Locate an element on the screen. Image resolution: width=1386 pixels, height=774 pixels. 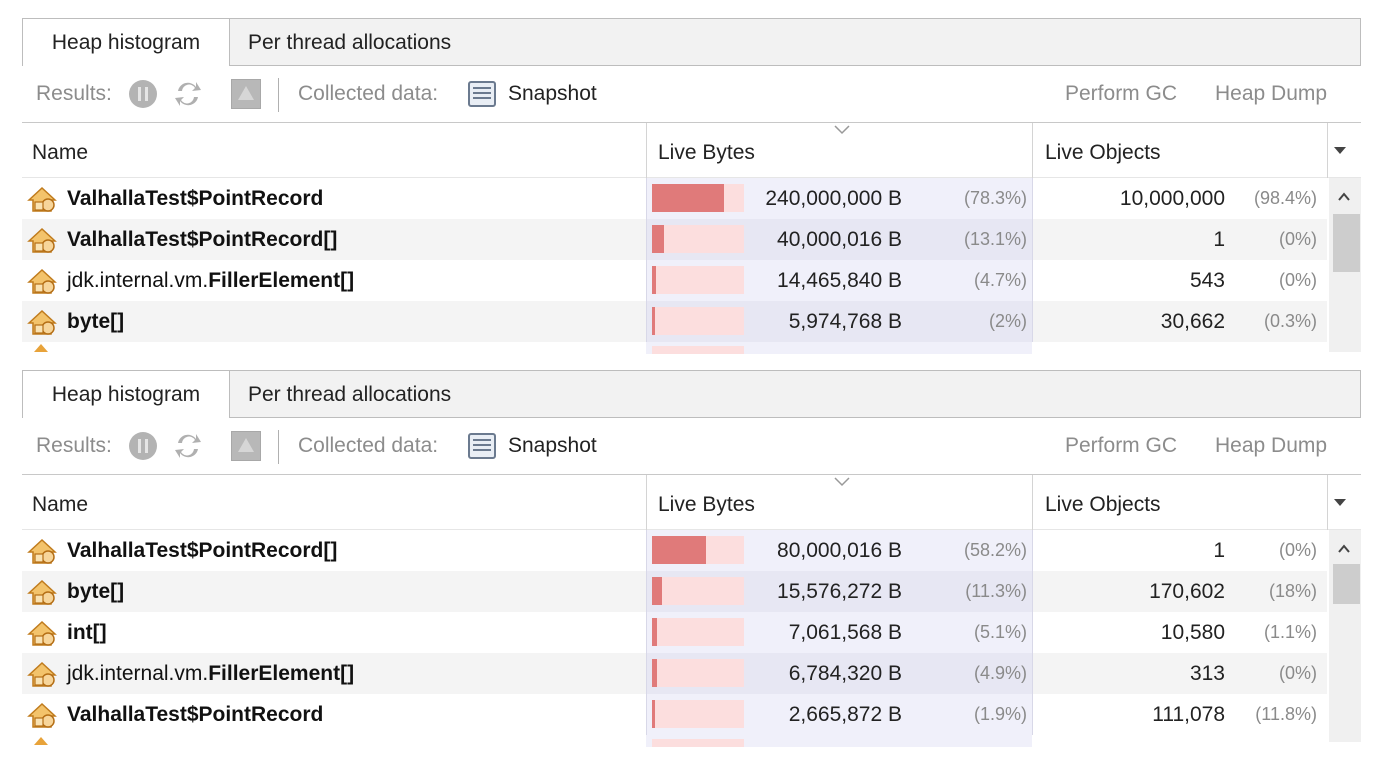
class-name: byte[] is located at coordinates (95, 321).